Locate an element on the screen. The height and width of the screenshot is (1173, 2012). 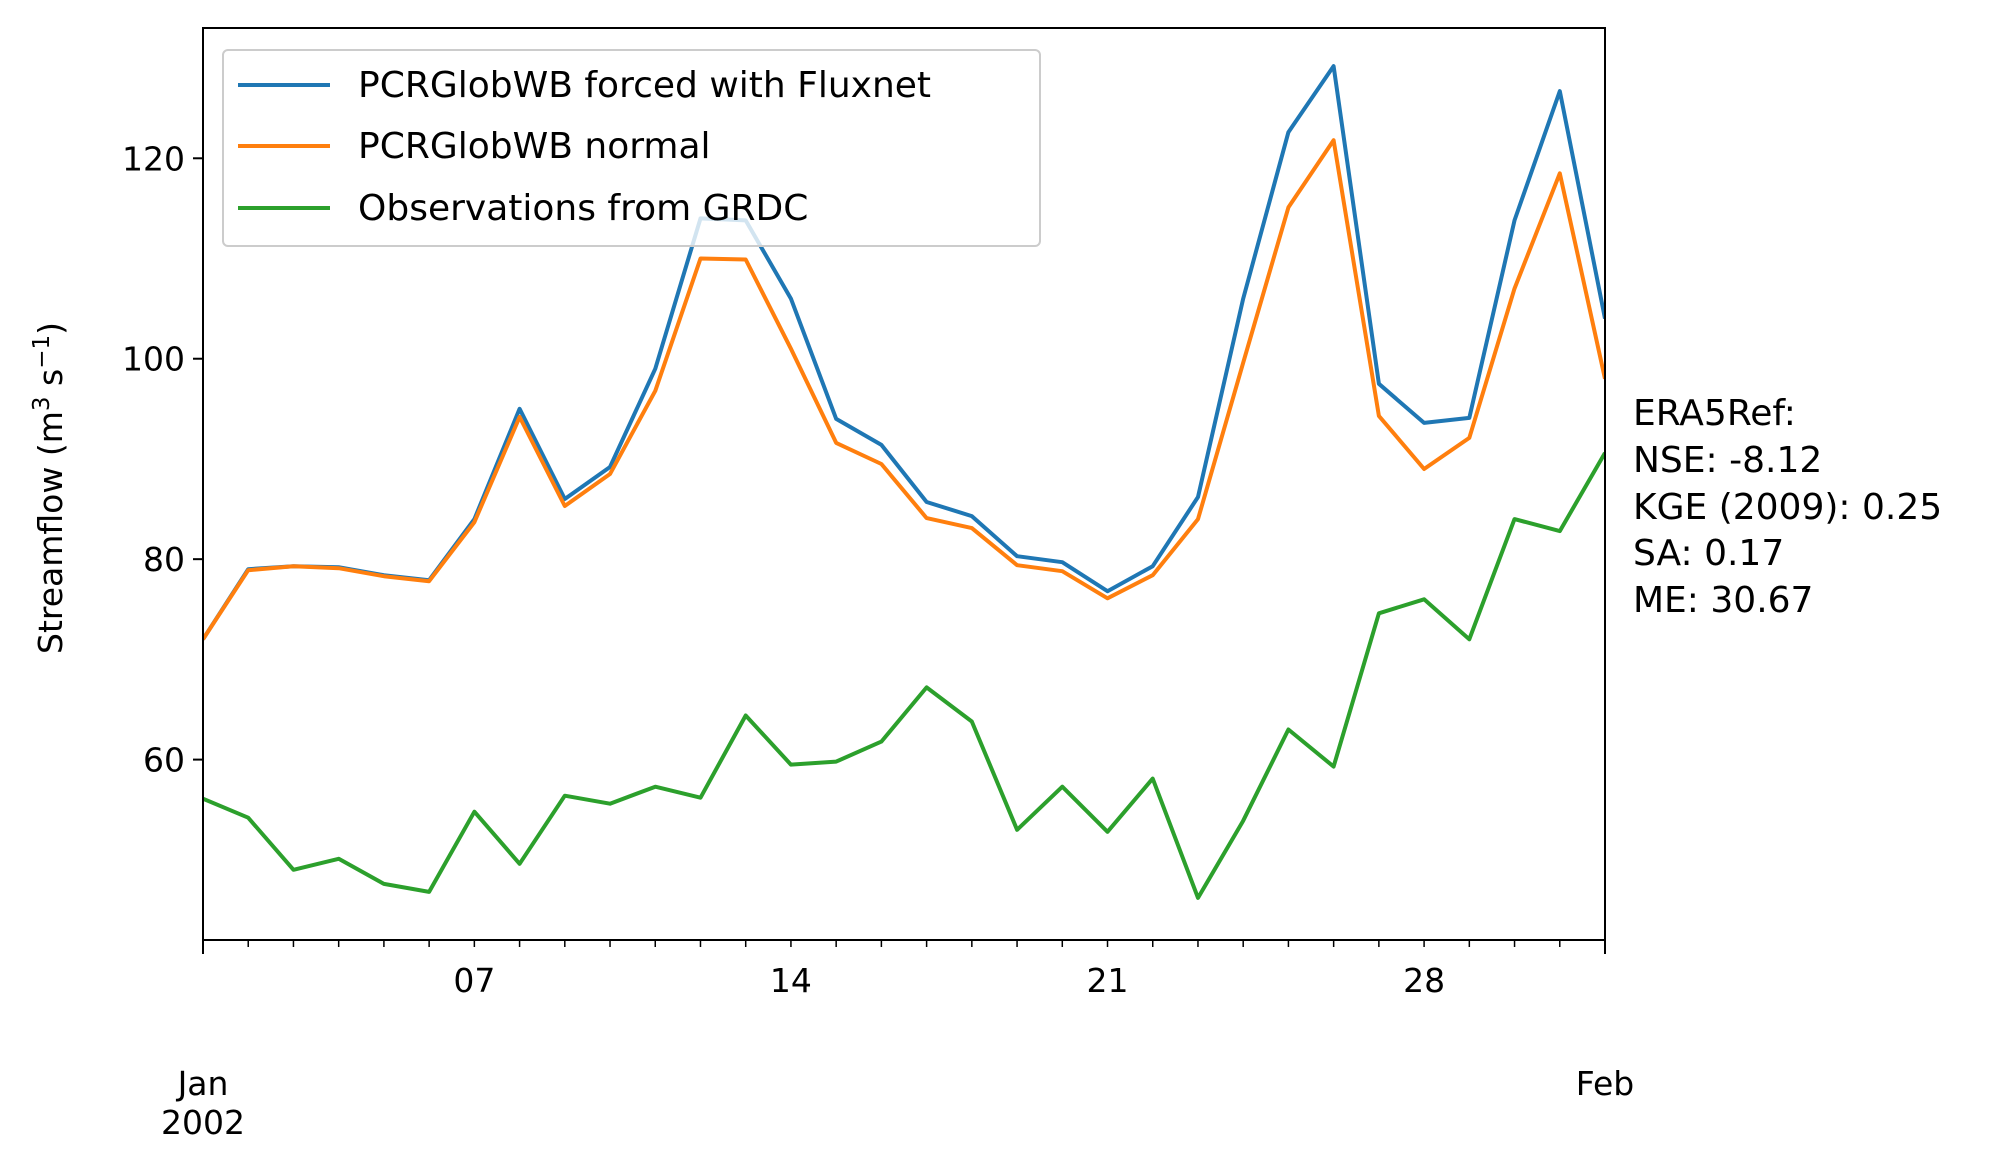
annotation-line-5: ME: 30.67 is located at coordinates (1723, 600).